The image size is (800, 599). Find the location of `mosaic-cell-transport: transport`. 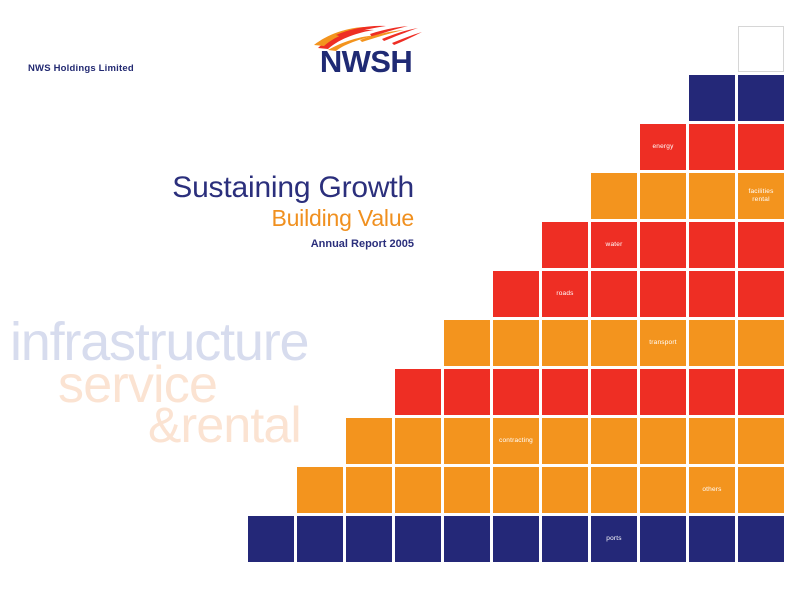

mosaic-cell-transport: transport is located at coordinates (663, 343).